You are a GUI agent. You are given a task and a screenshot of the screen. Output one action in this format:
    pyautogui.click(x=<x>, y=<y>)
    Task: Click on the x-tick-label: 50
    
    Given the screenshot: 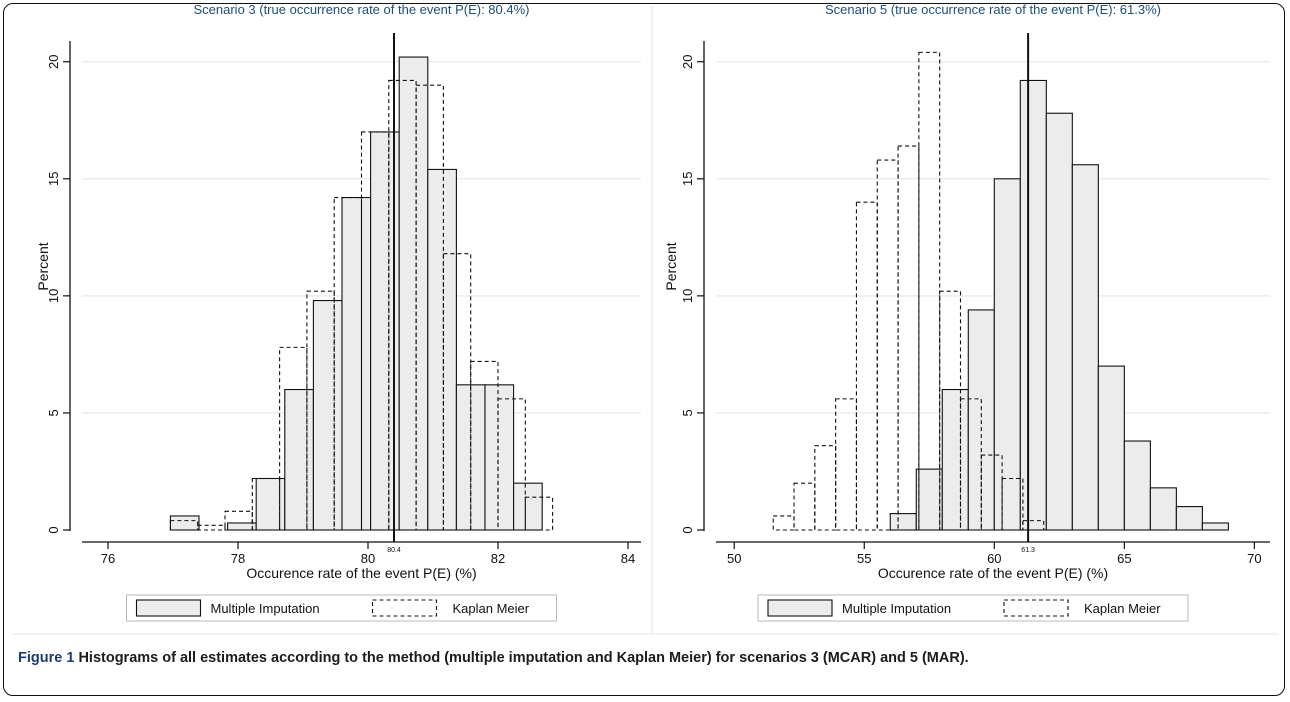 What is the action you would take?
    pyautogui.click(x=734, y=558)
    